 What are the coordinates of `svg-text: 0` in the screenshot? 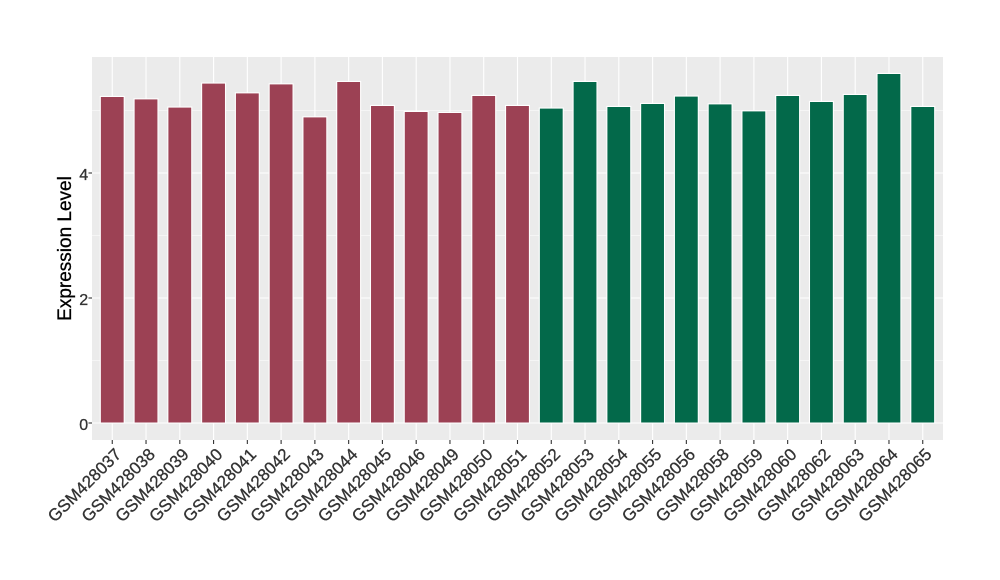 It's located at (83, 425).